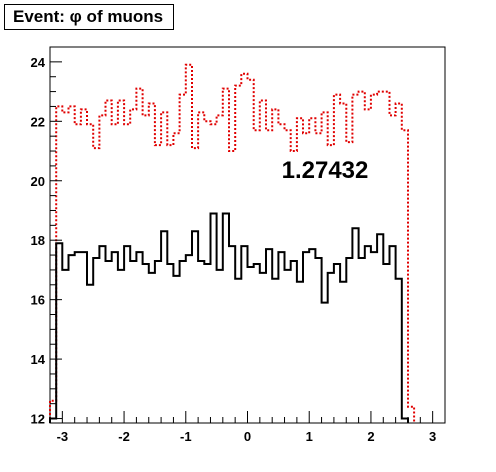 The image size is (496, 472). Describe the element at coordinates (38, 181) in the screenshot. I see `y-tick-label: 20` at that location.